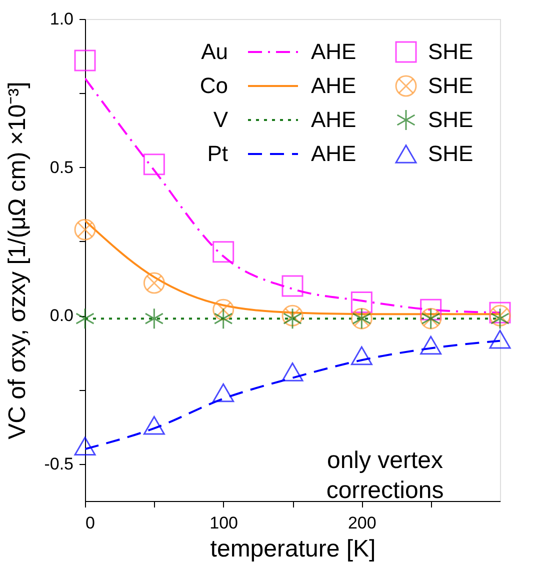 This screenshot has height=573, width=545. Describe the element at coordinates (62, 316) in the screenshot. I see `y-tick-label: 0.0` at that location.